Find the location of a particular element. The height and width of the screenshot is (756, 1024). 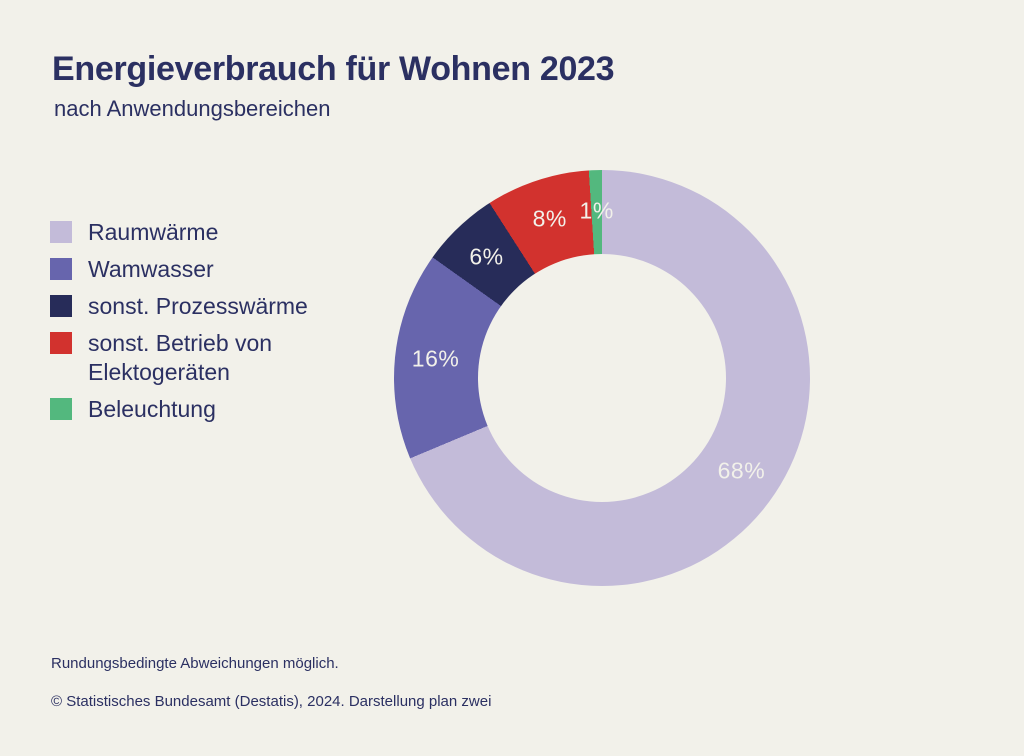

page-title: Energieverbrauch für Wohnen 2023 is located at coordinates (333, 69).